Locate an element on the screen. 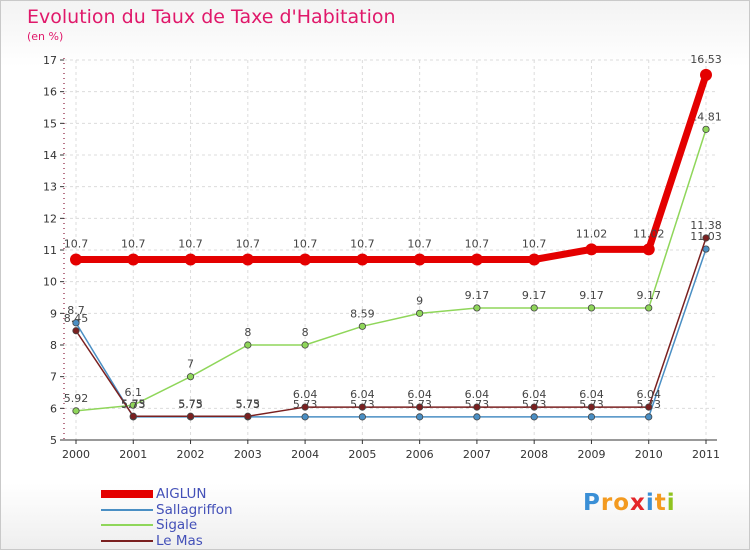 This screenshot has height=550, width=750. x-tick-label: 2011 is located at coordinates (706, 454).